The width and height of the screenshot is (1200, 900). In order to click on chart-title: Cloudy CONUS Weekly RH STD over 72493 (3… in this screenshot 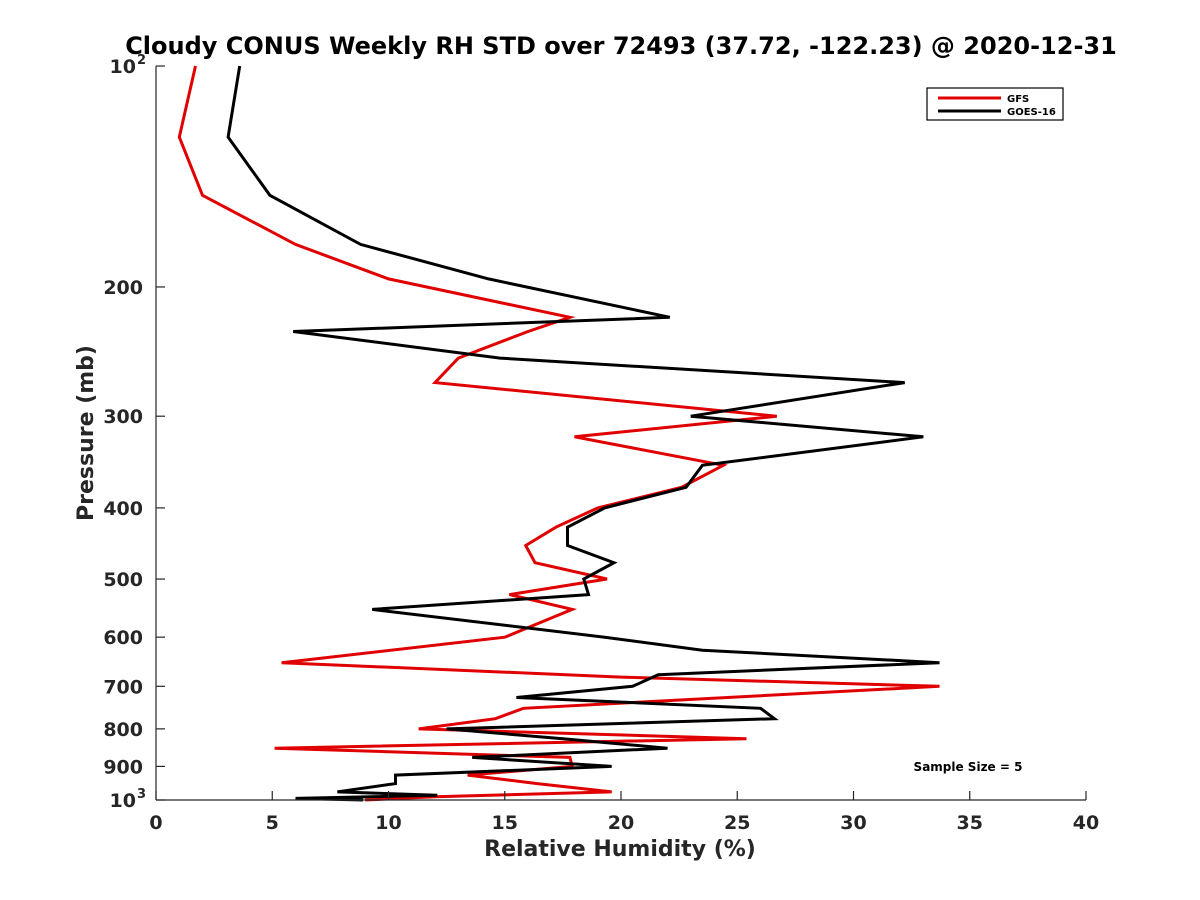, I will do `click(621, 46)`.